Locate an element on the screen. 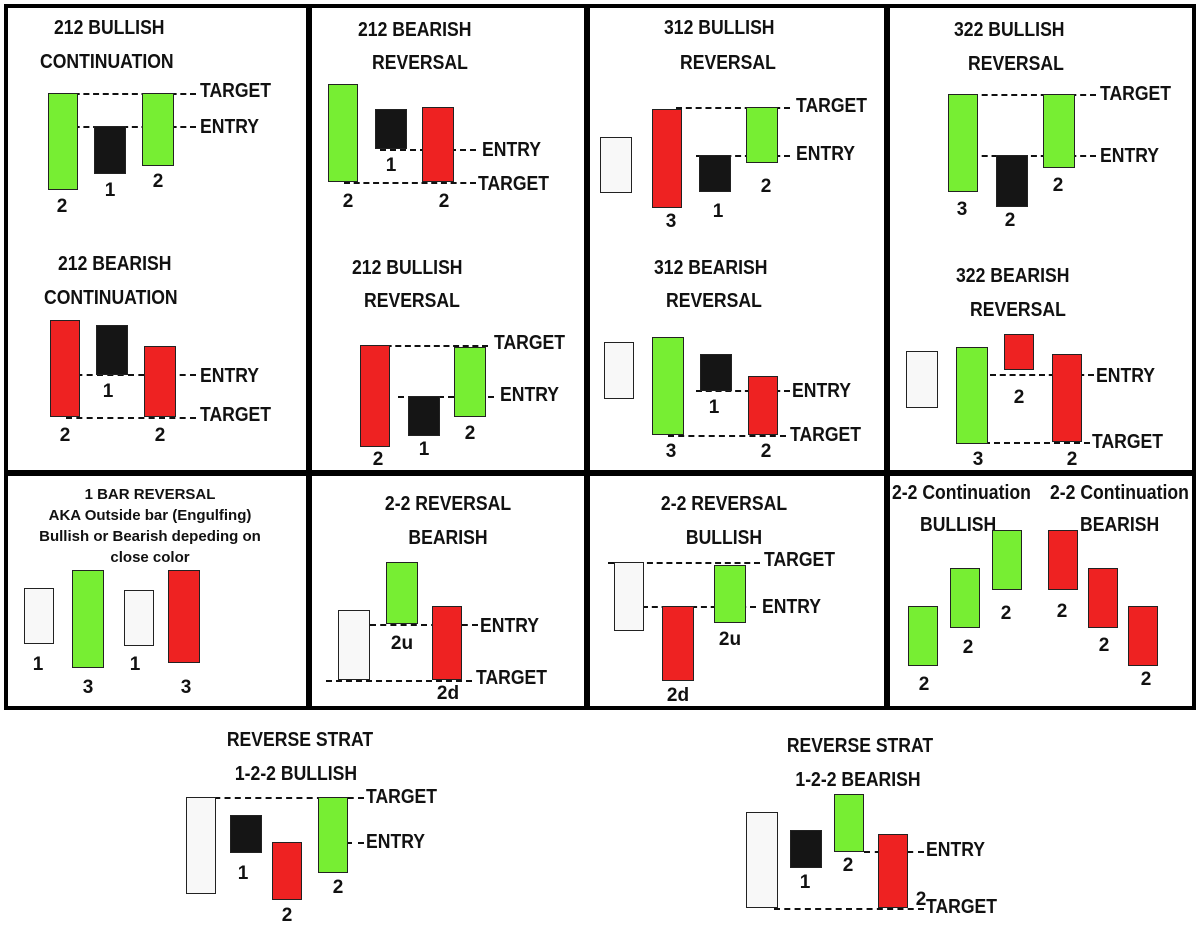 This screenshot has height=933, width=1200. bar-number: 2d is located at coordinates (448, 693).